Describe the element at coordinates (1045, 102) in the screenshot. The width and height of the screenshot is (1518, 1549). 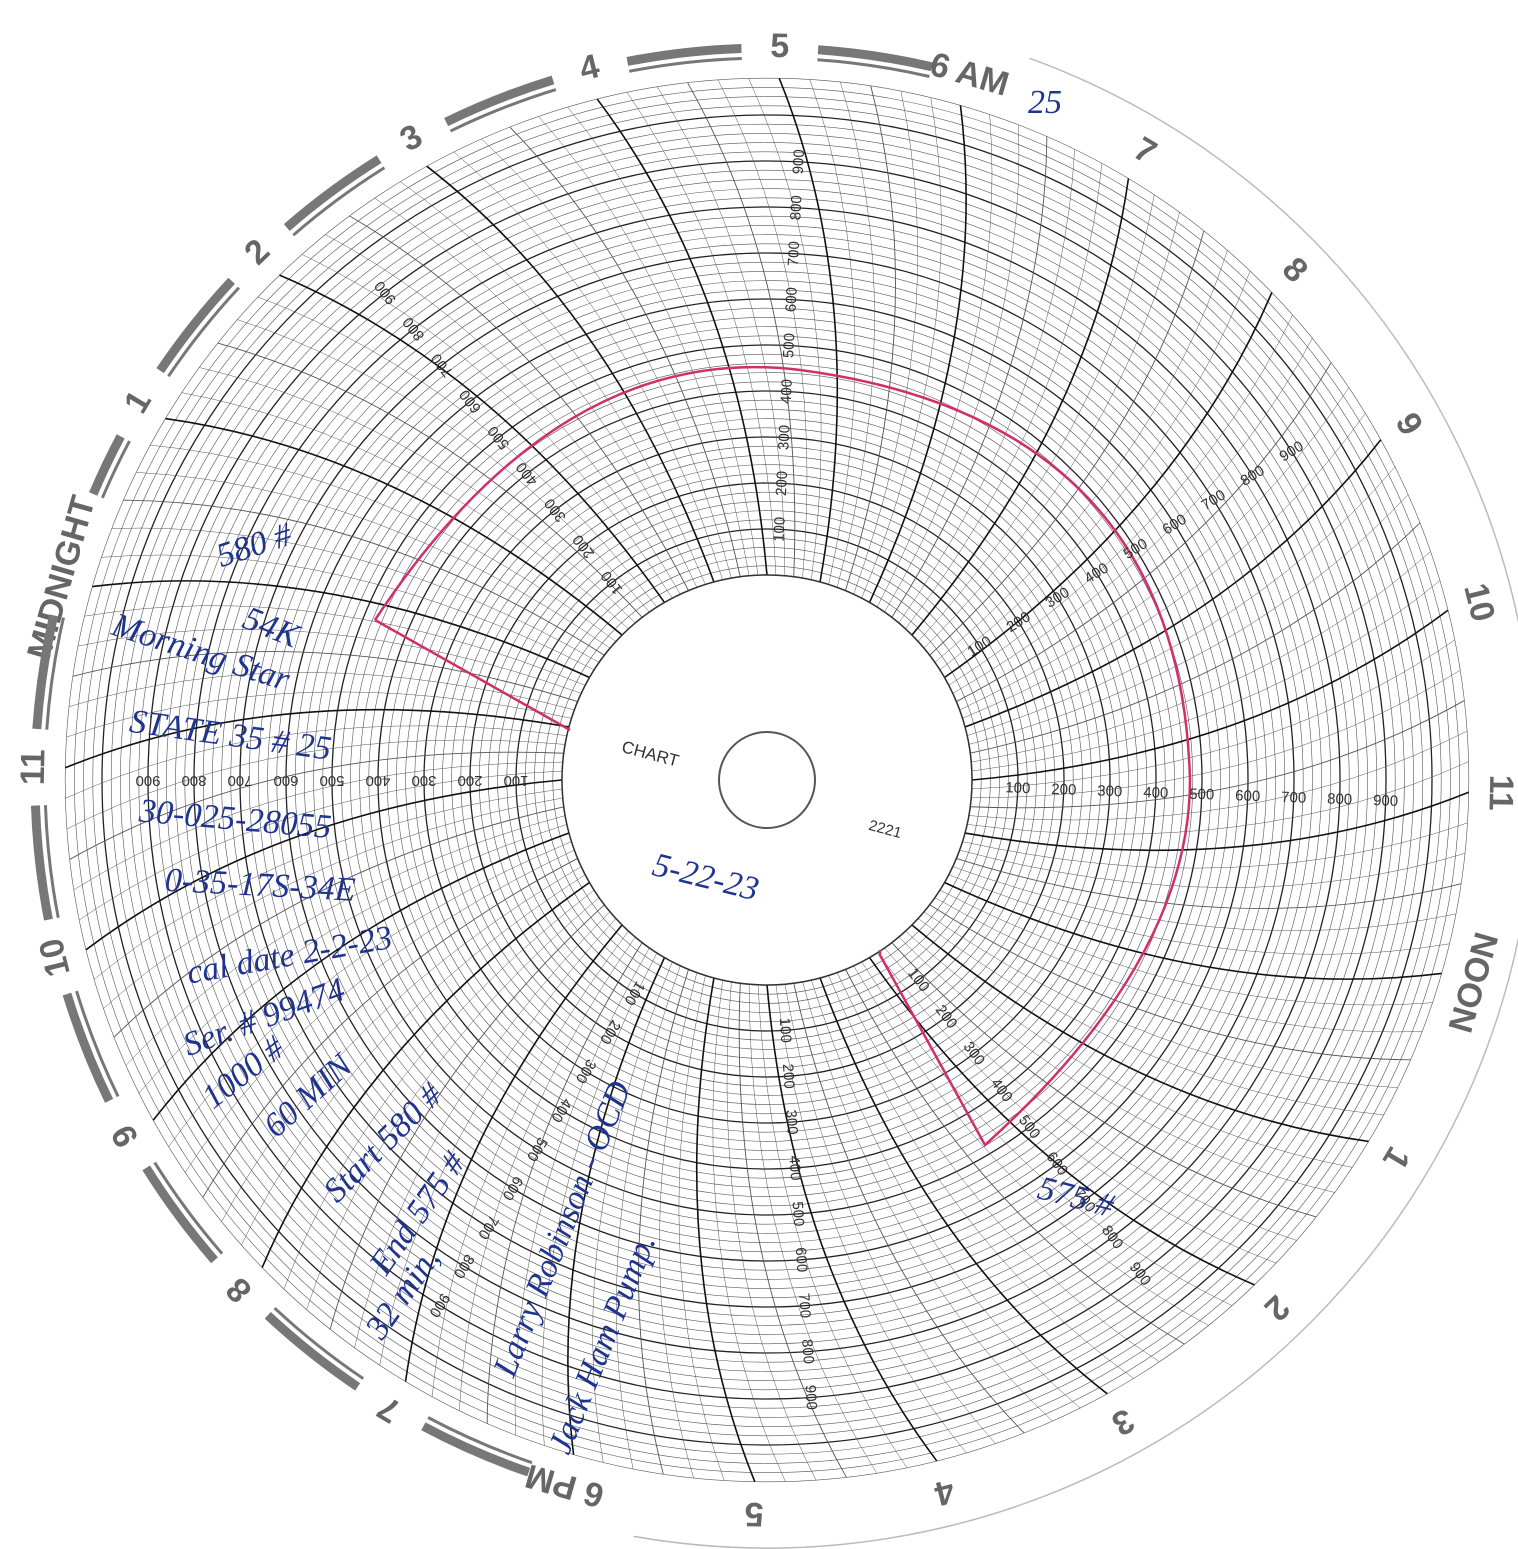
I see `note: 25` at that location.